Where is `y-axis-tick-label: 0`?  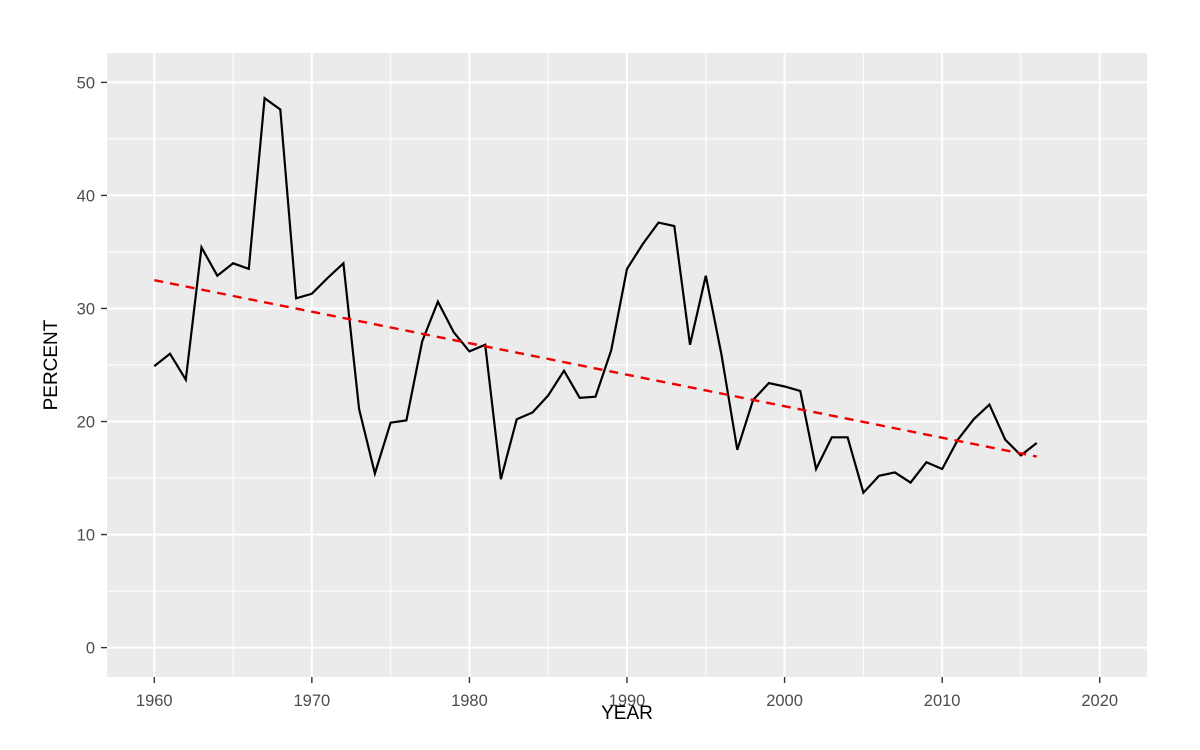
y-axis-tick-label: 0 is located at coordinates (90, 649).